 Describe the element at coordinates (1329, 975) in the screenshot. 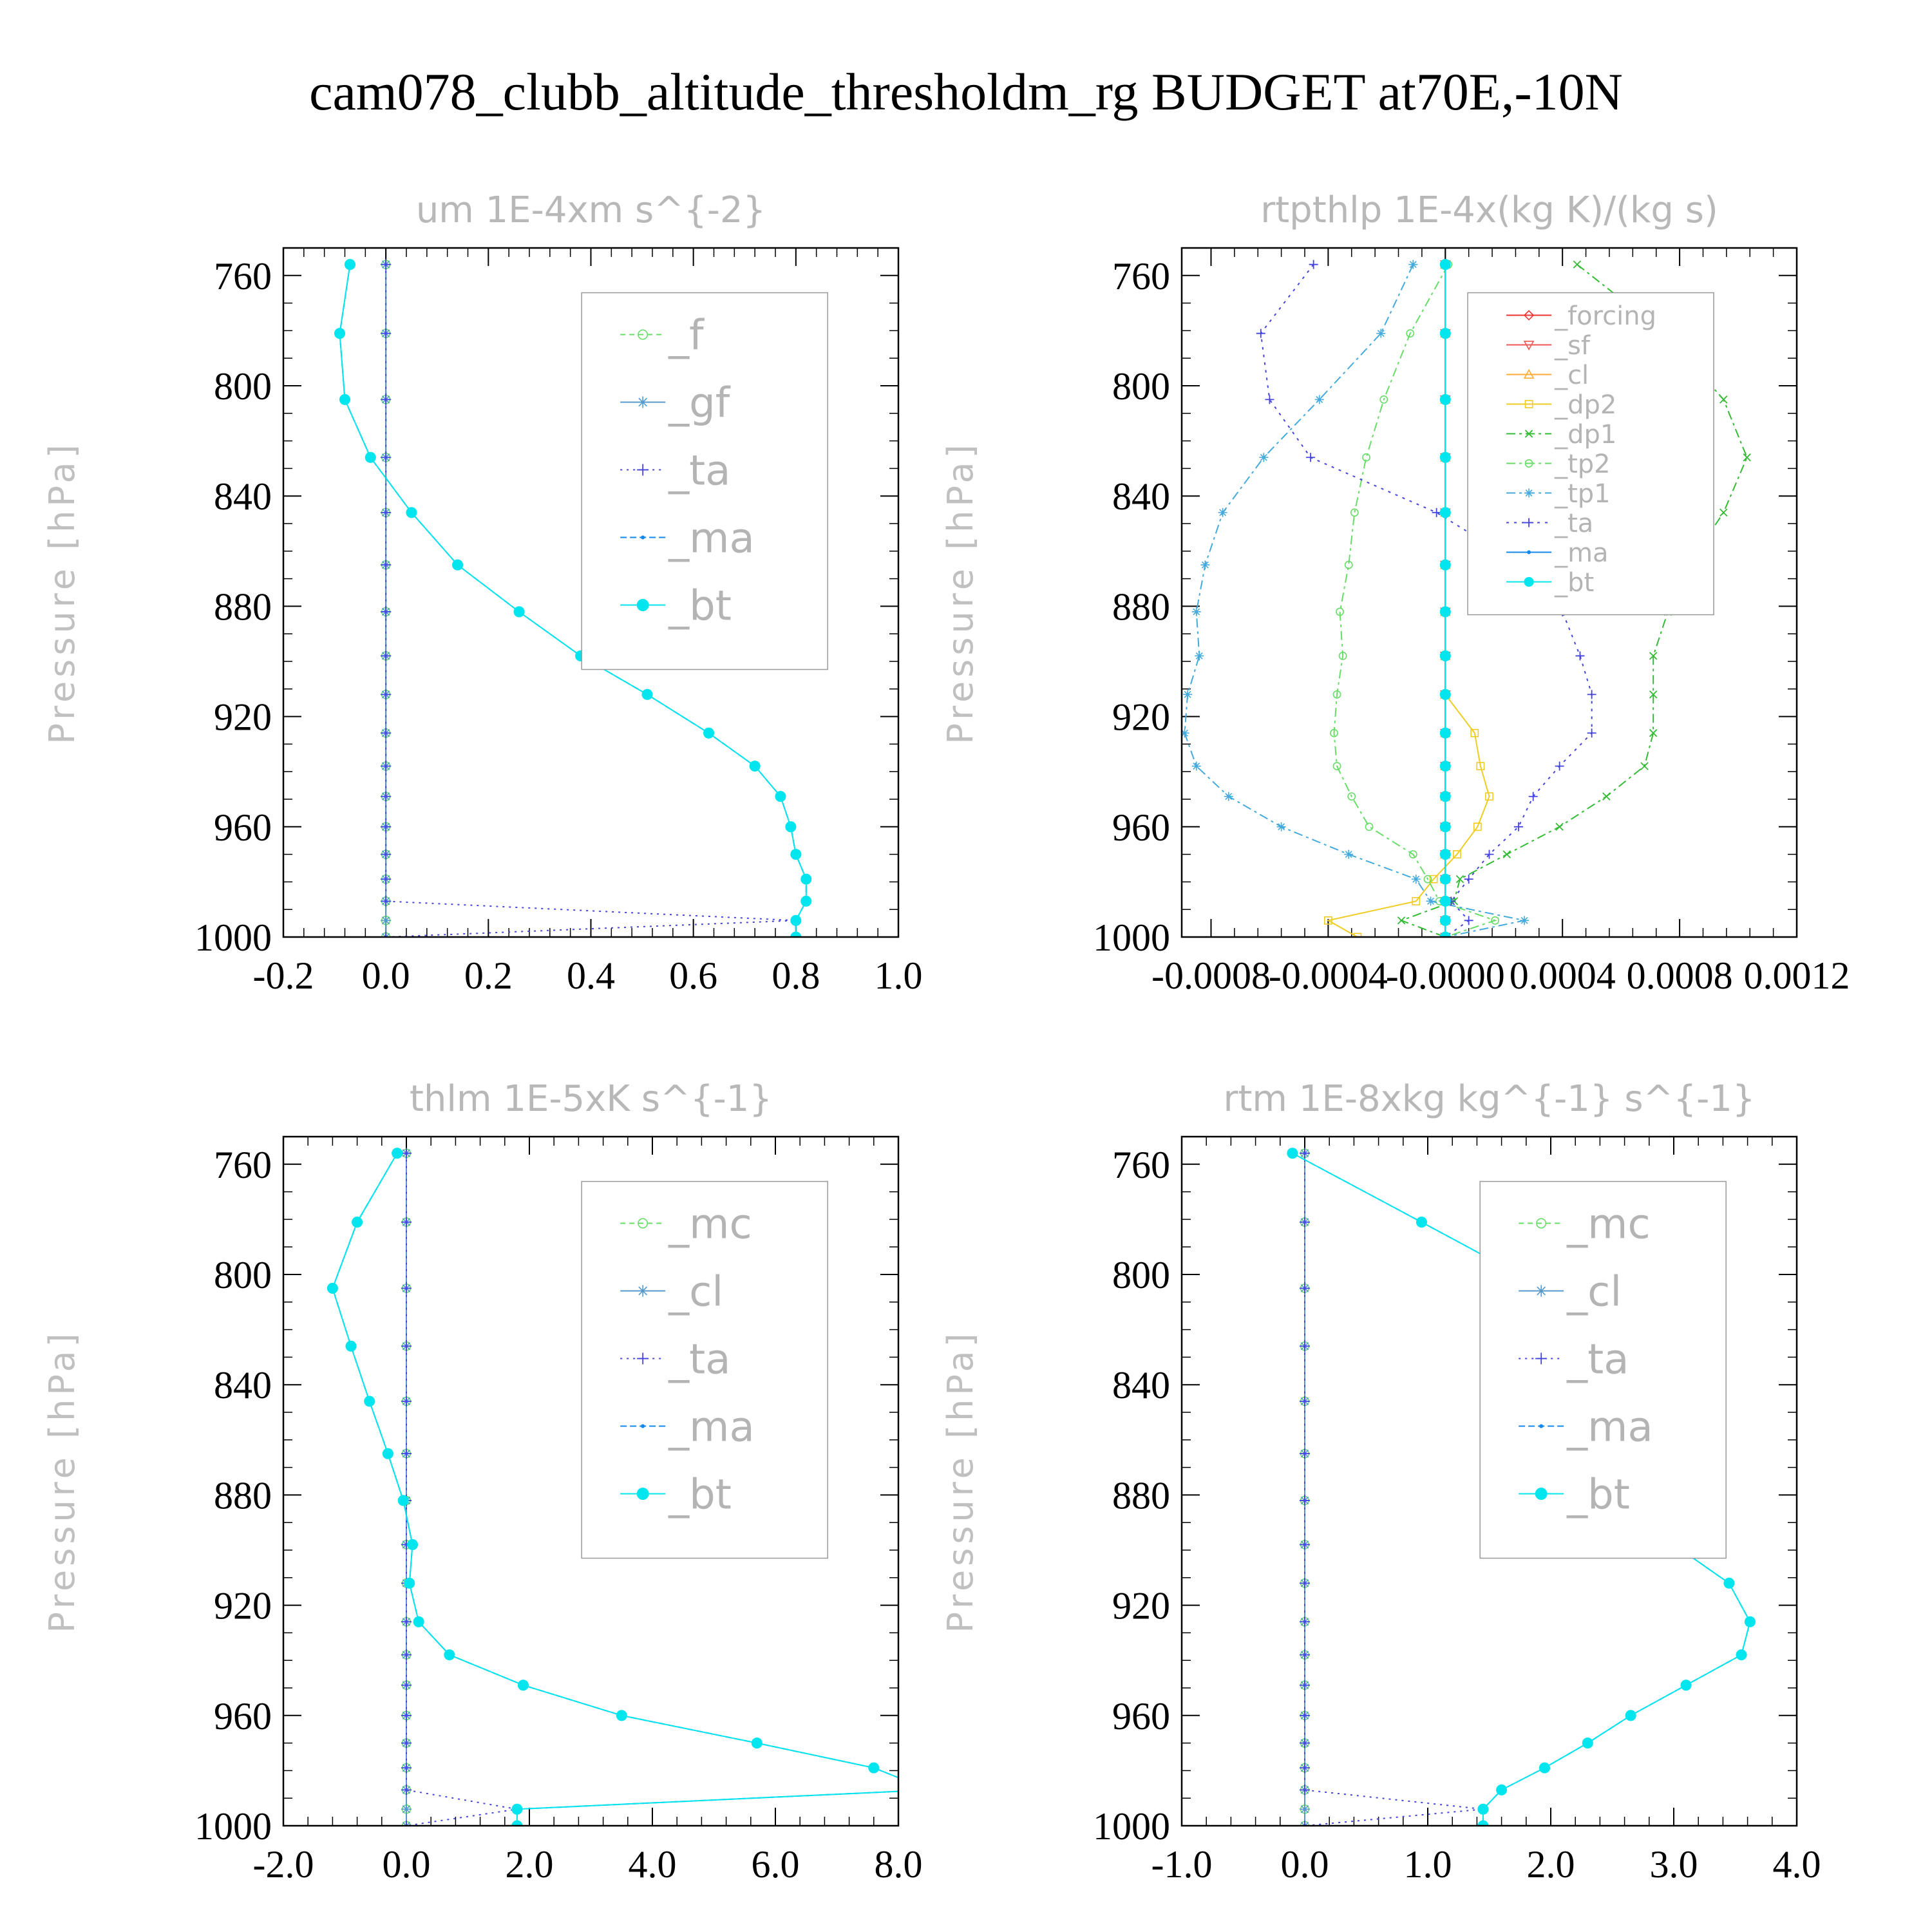

I see `x-tick-label: -0.0004` at that location.